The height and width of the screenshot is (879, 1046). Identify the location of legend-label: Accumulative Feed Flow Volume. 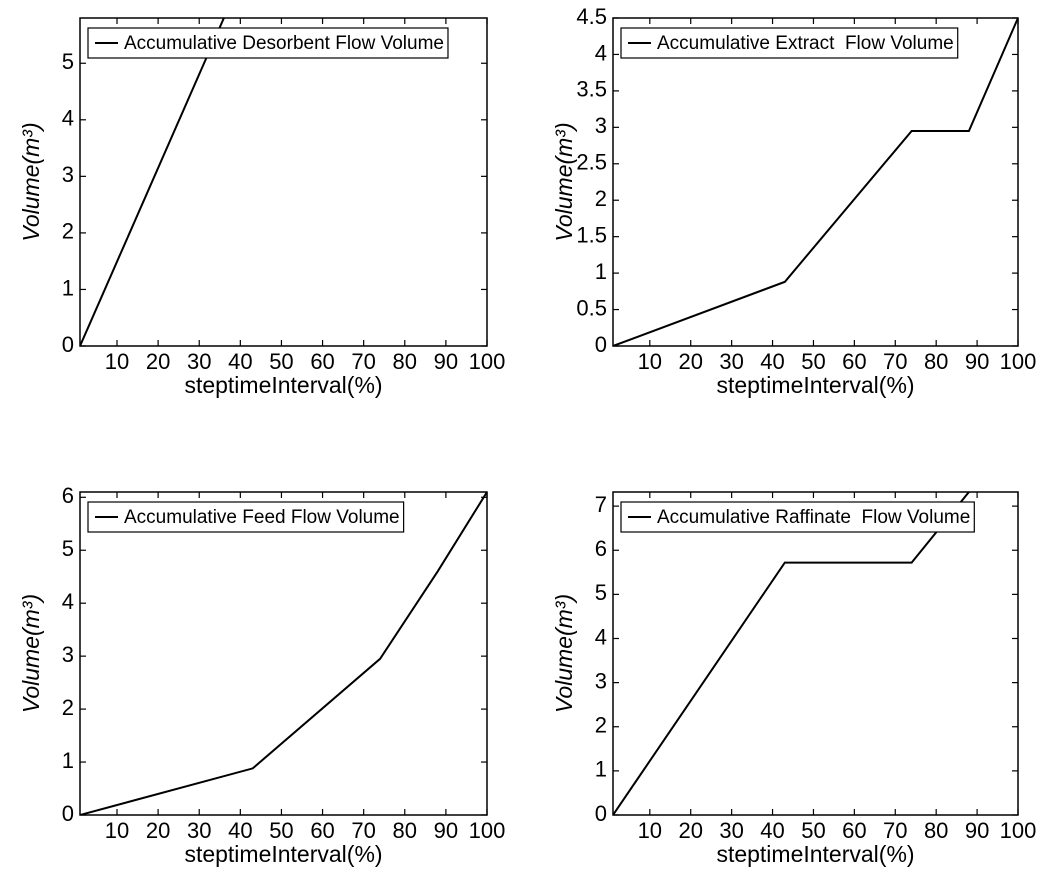
(262, 517).